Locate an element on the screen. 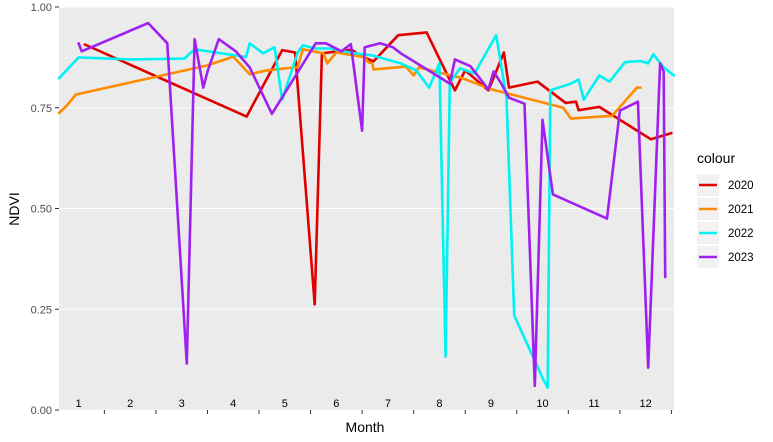  legend-label-2022: 2022 is located at coordinates (741, 234).